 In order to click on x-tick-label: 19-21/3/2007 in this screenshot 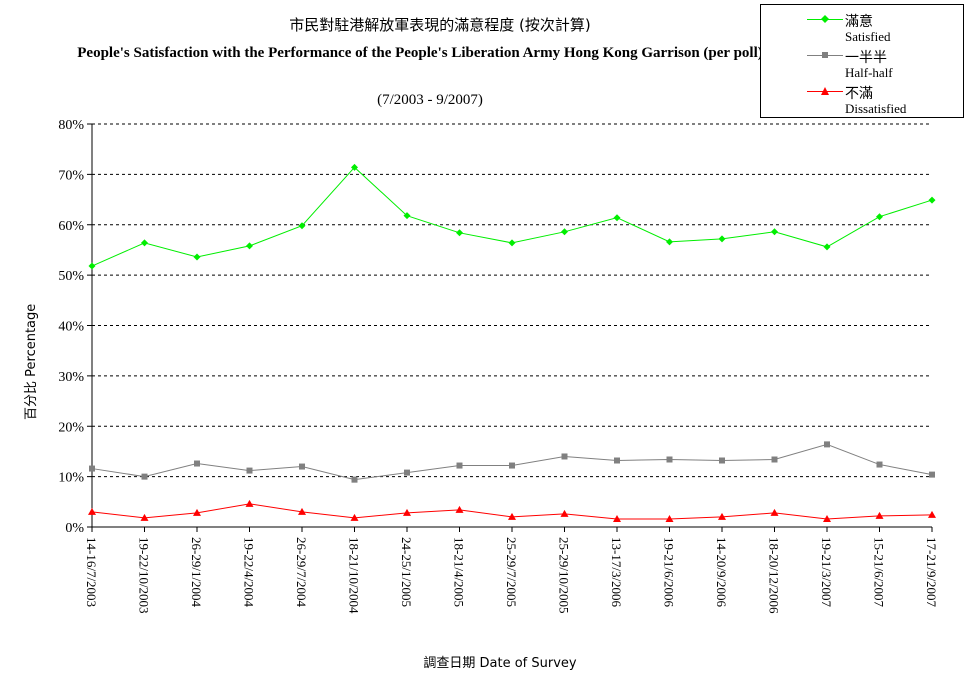, I will do `click(826, 572)`.